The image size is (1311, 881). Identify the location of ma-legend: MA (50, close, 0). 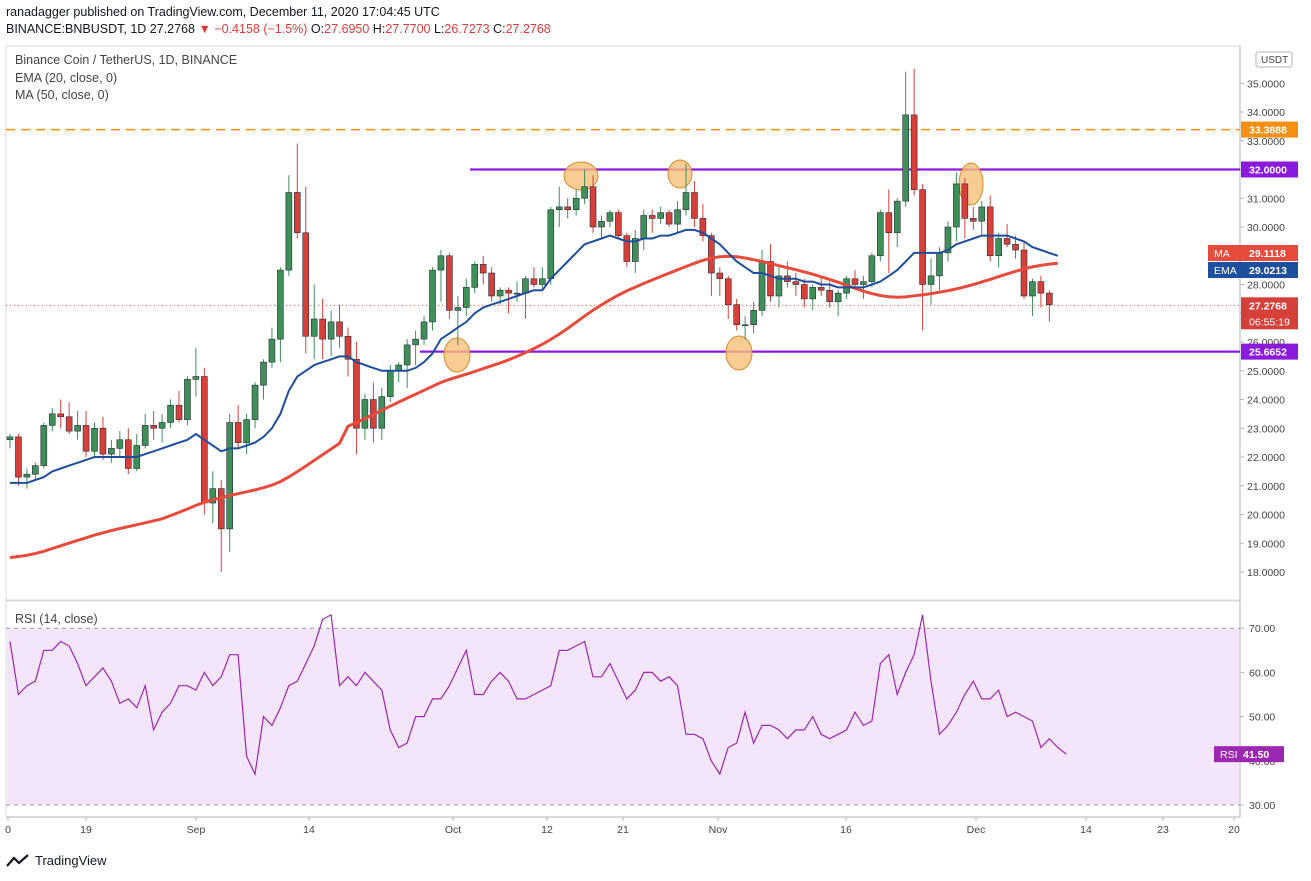
(62, 95).